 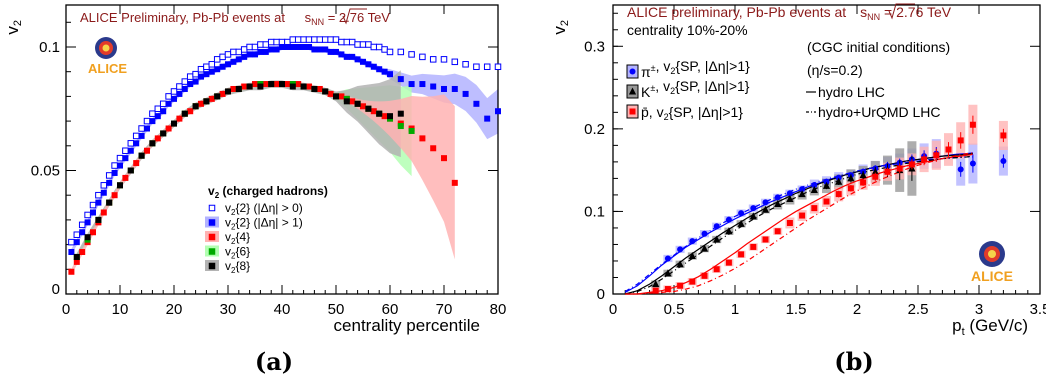 What do you see at coordinates (107, 56) in the screenshot?
I see `alice-logo-a: ALICE` at bounding box center [107, 56].